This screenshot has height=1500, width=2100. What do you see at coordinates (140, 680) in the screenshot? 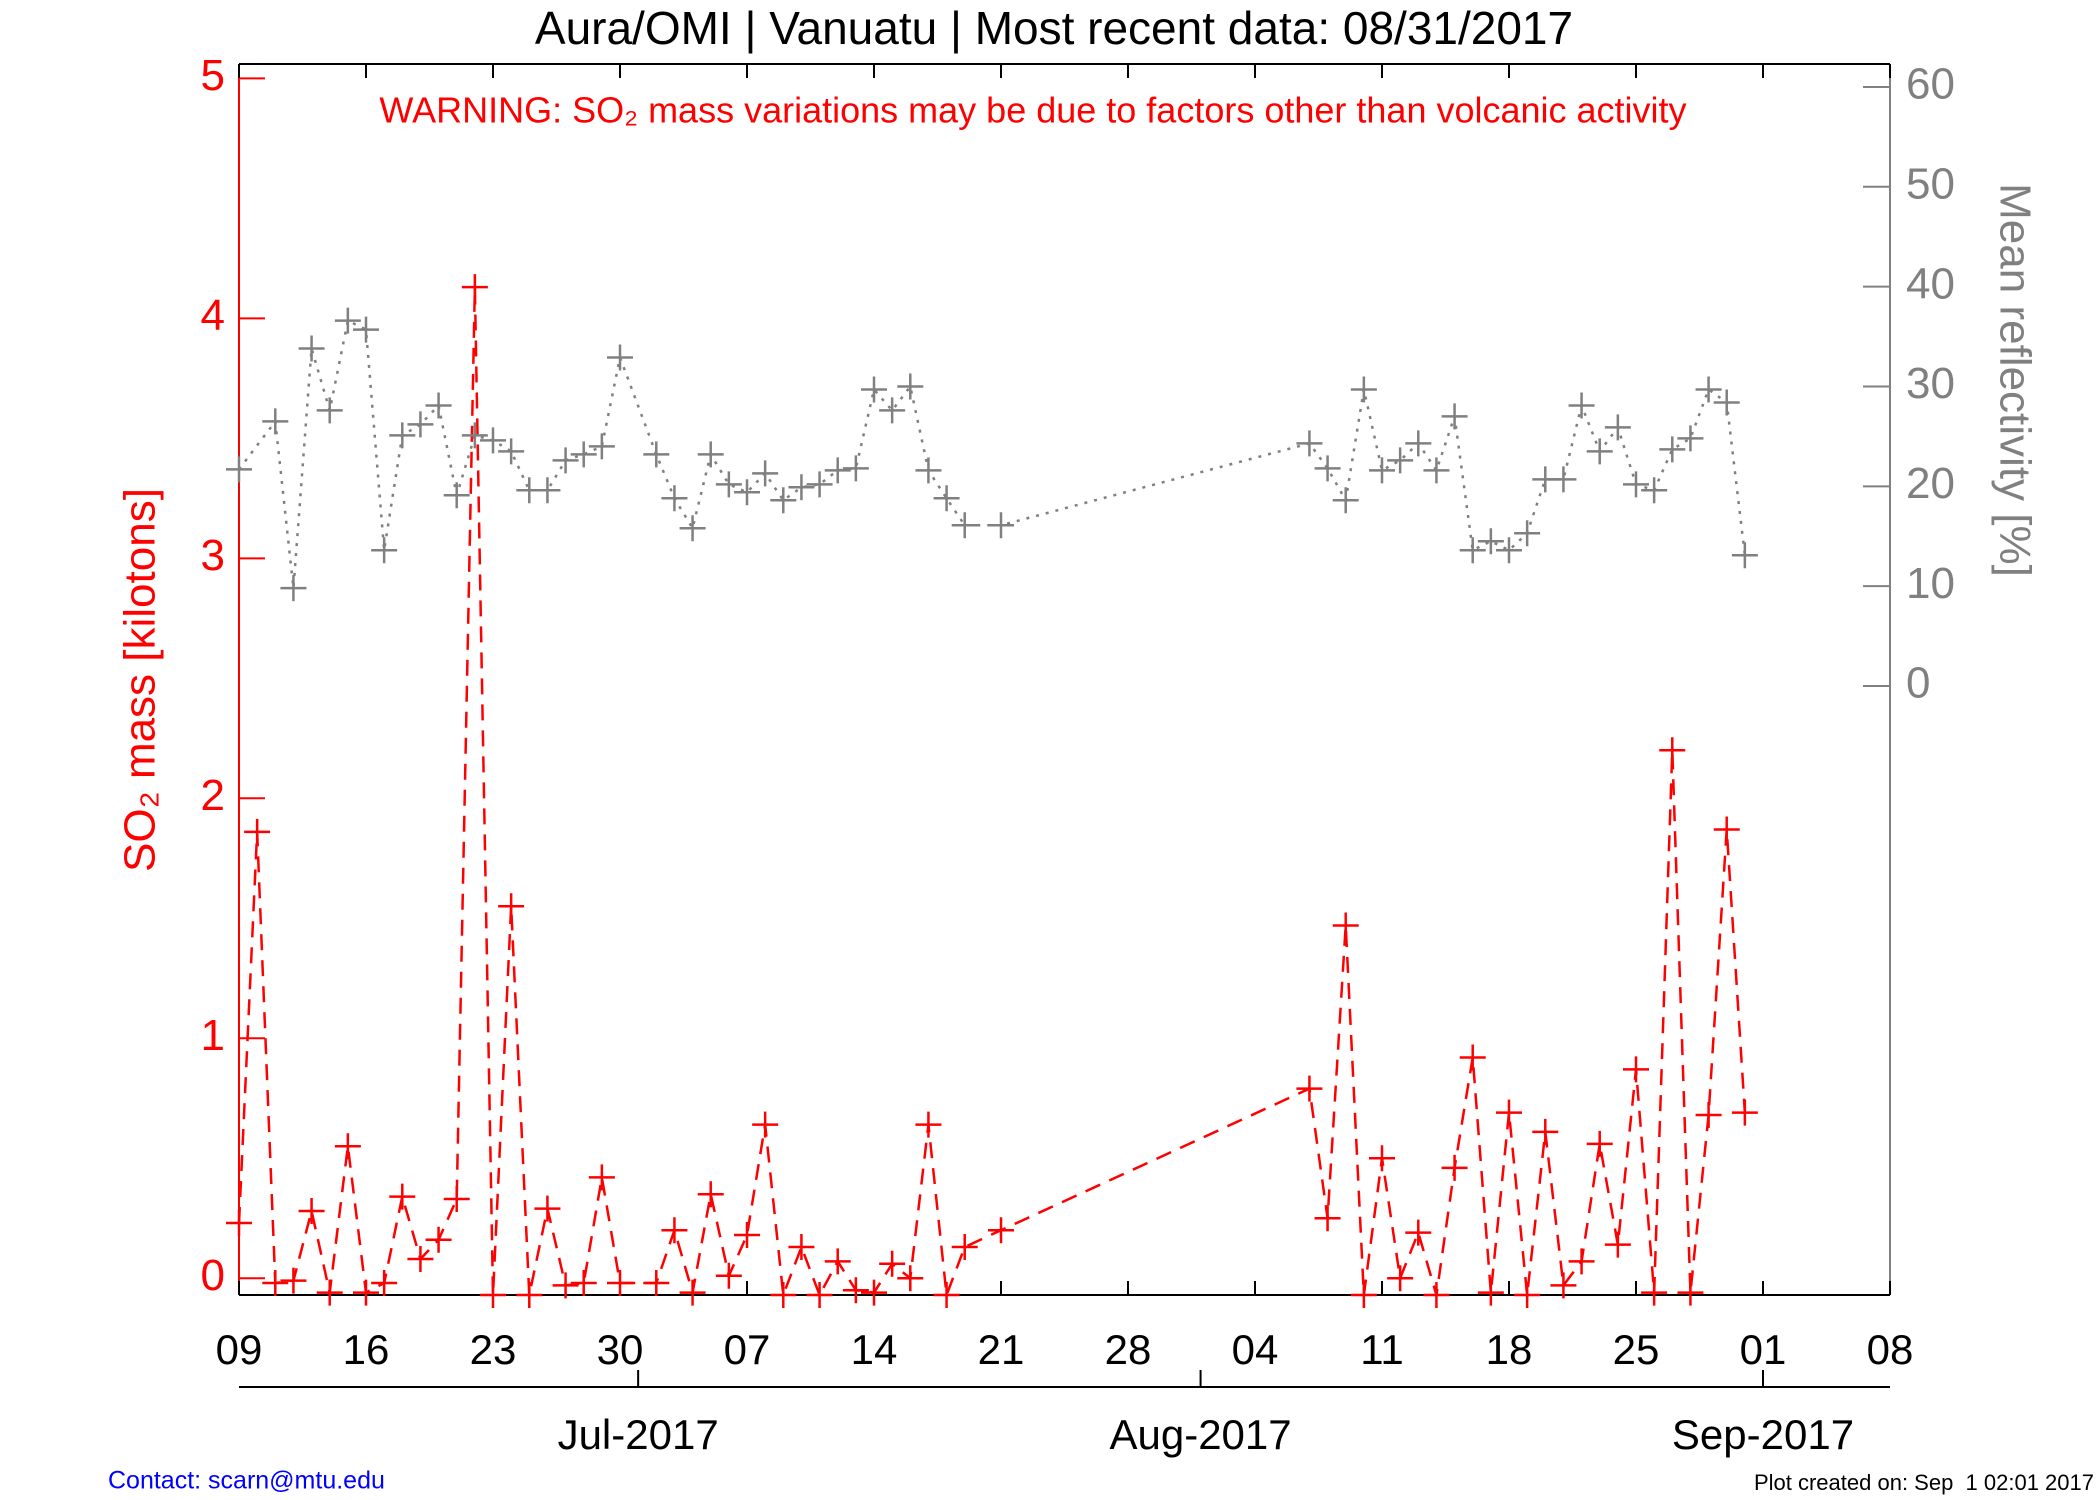
I see `y-axis-label: SO₂ mass [kilotons]` at bounding box center [140, 680].